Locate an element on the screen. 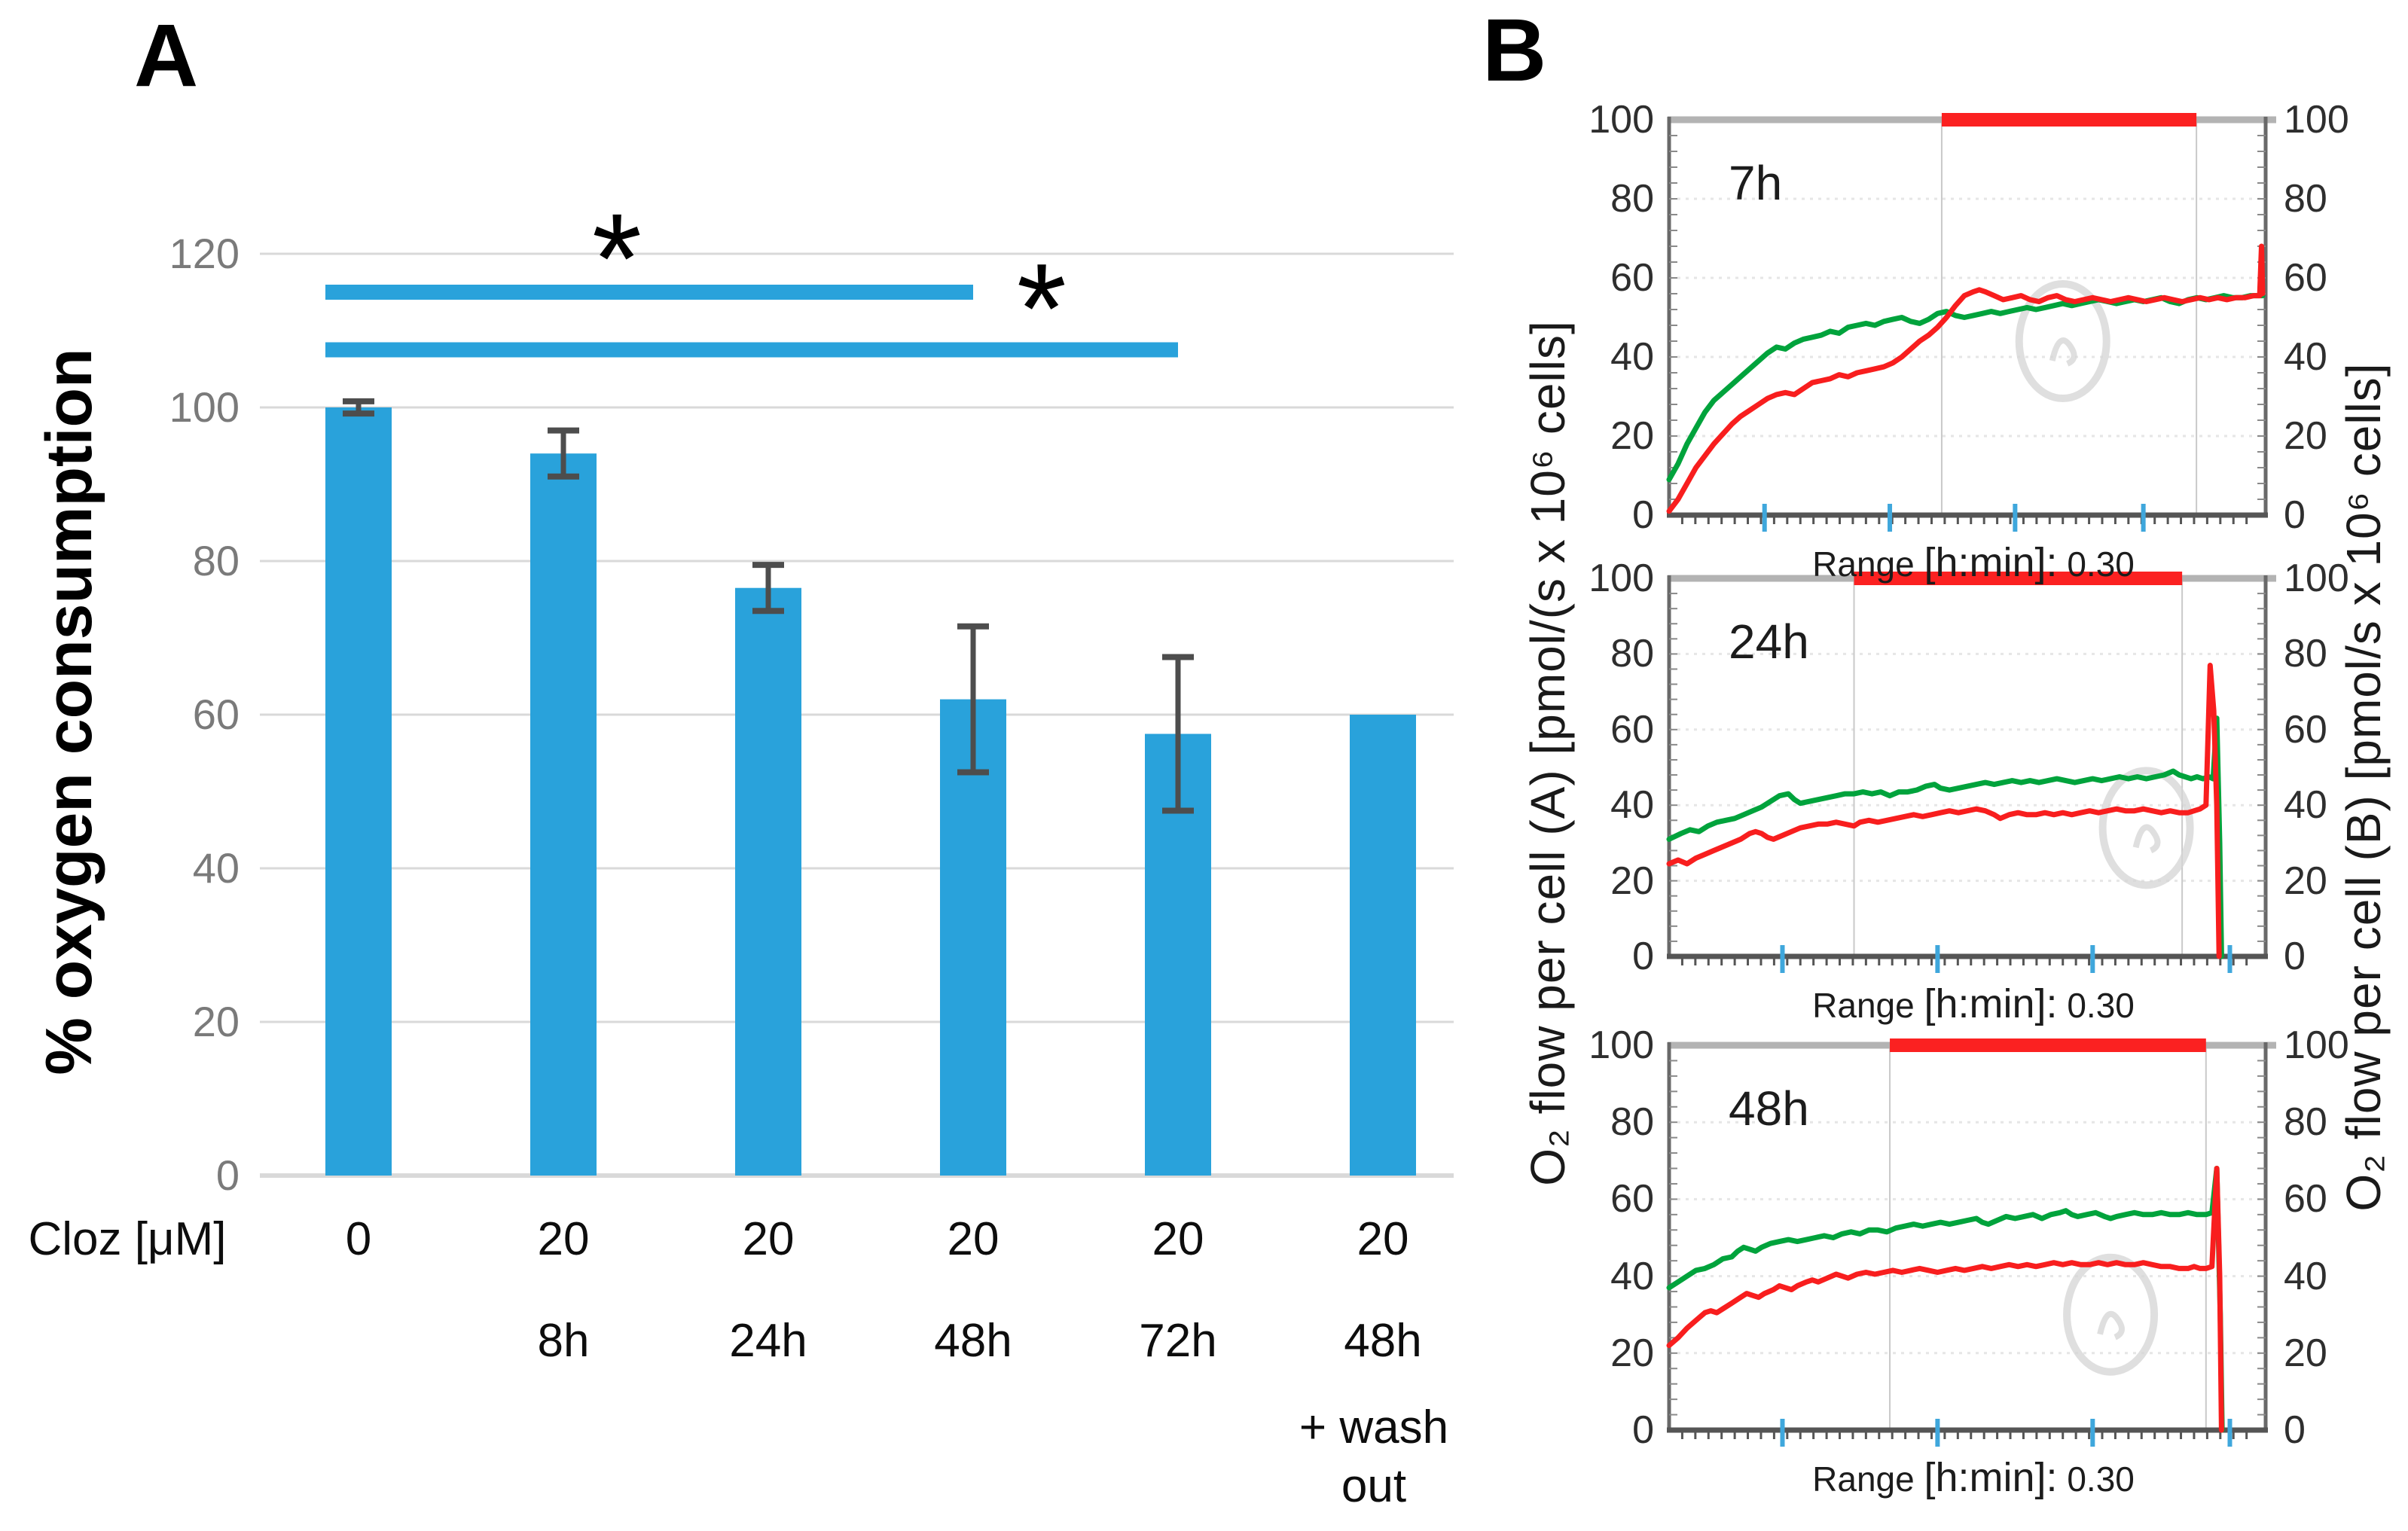 This screenshot has height=1531, width=2408. a-y-tick-label: 100 is located at coordinates (204, 407).